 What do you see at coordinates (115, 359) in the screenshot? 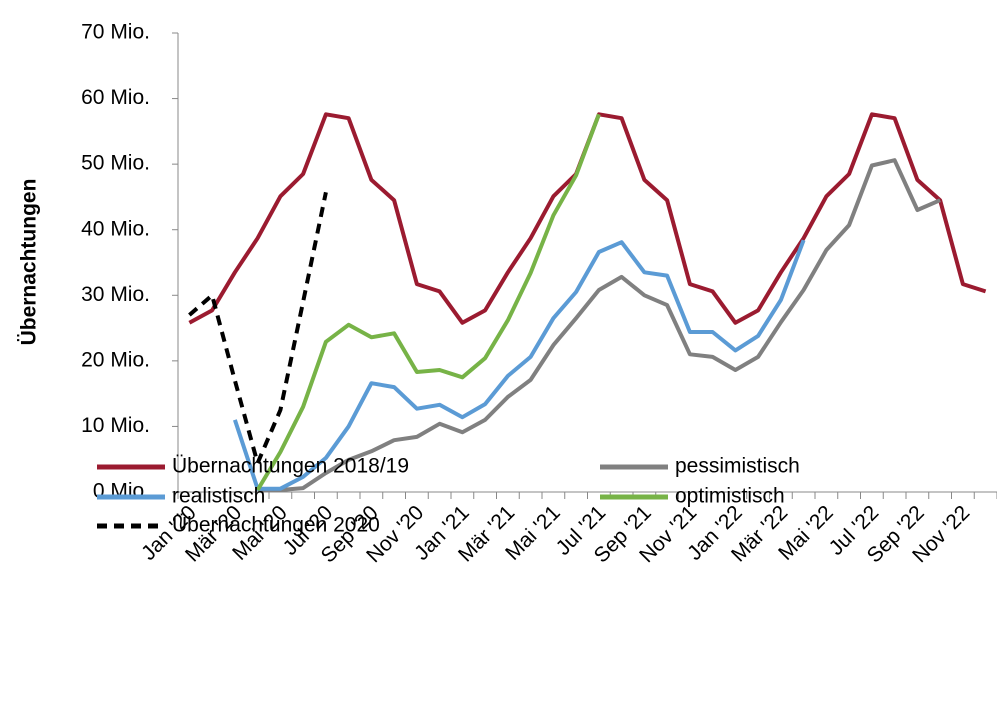
I see `y-tick-label: 20 Mio.` at bounding box center [115, 359].